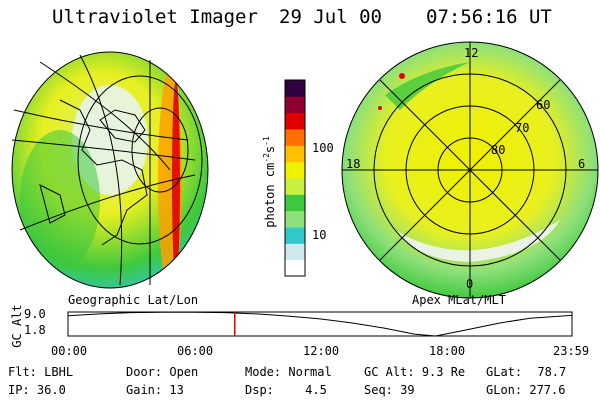 The image size is (600, 400). What do you see at coordinates (459, 300) in the screenshot?
I see `polar-caption: Apex MLat/MLT` at bounding box center [459, 300].